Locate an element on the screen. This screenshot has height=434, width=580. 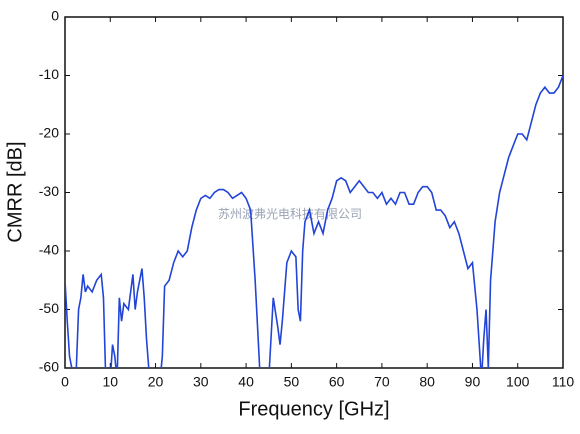
y-axis-label: CMRR [dB] is located at coordinates (15, 191).